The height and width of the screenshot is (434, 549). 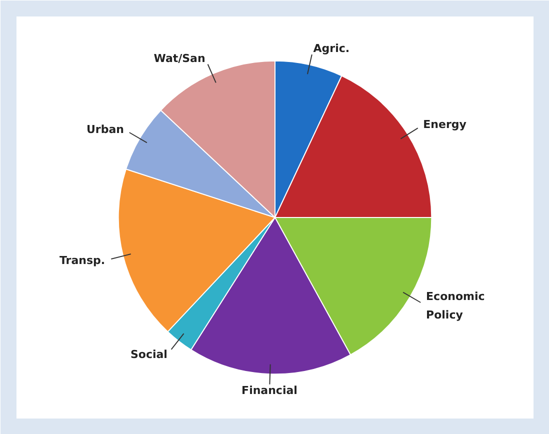 What do you see at coordinates (444, 125) in the screenshot?
I see `slice-label: Energy` at bounding box center [444, 125].